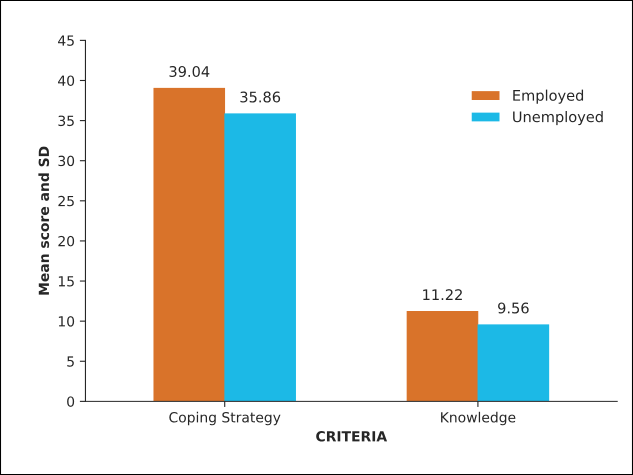 Image resolution: width=633 pixels, height=475 pixels. I want to click on data-label: 9.56, so click(513, 308).